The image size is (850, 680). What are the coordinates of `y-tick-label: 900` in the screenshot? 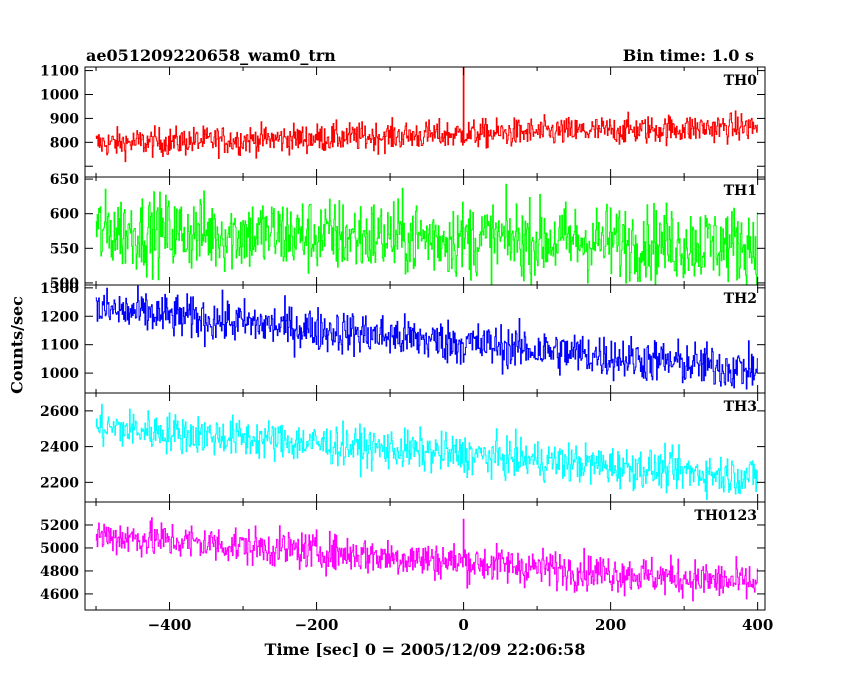 It's located at (64, 119).